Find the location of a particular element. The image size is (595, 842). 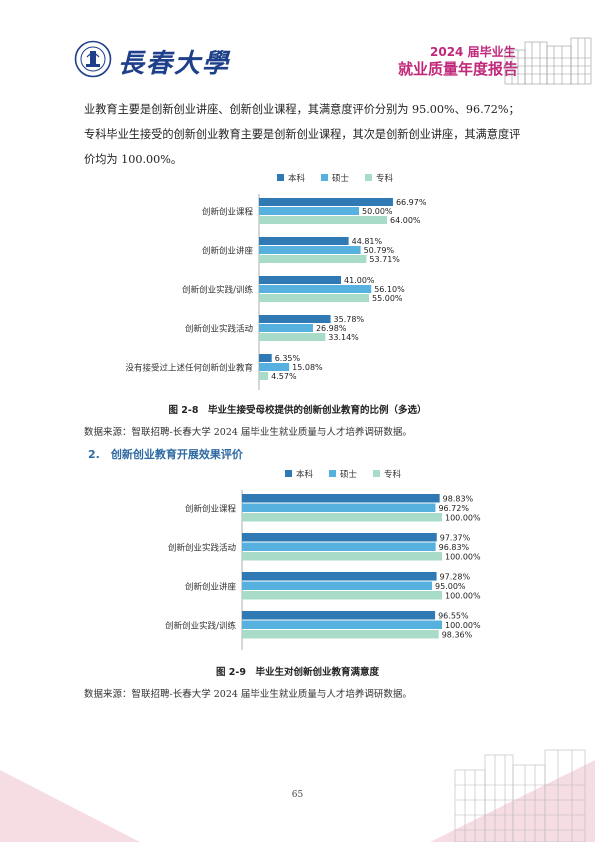

page-header: 長春大學 2024 届毕业生 就业质量年度报告 is located at coordinates (297, 42).